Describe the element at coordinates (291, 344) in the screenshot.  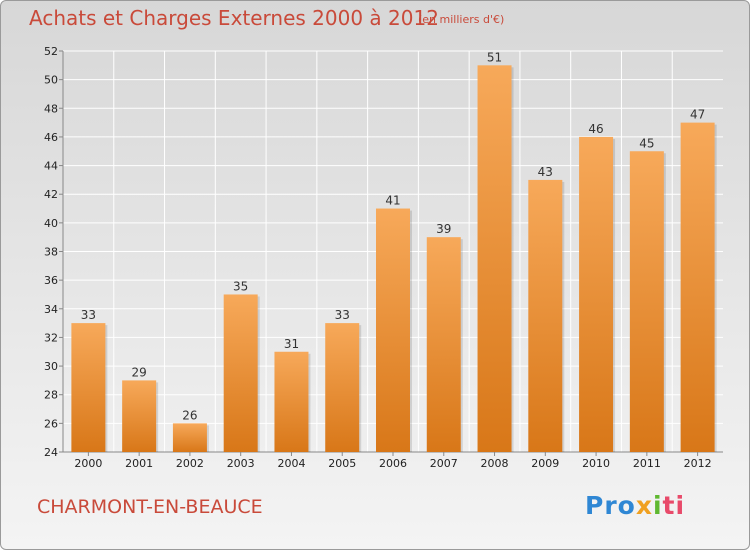
I see `value-label-2004: 31` at that location.